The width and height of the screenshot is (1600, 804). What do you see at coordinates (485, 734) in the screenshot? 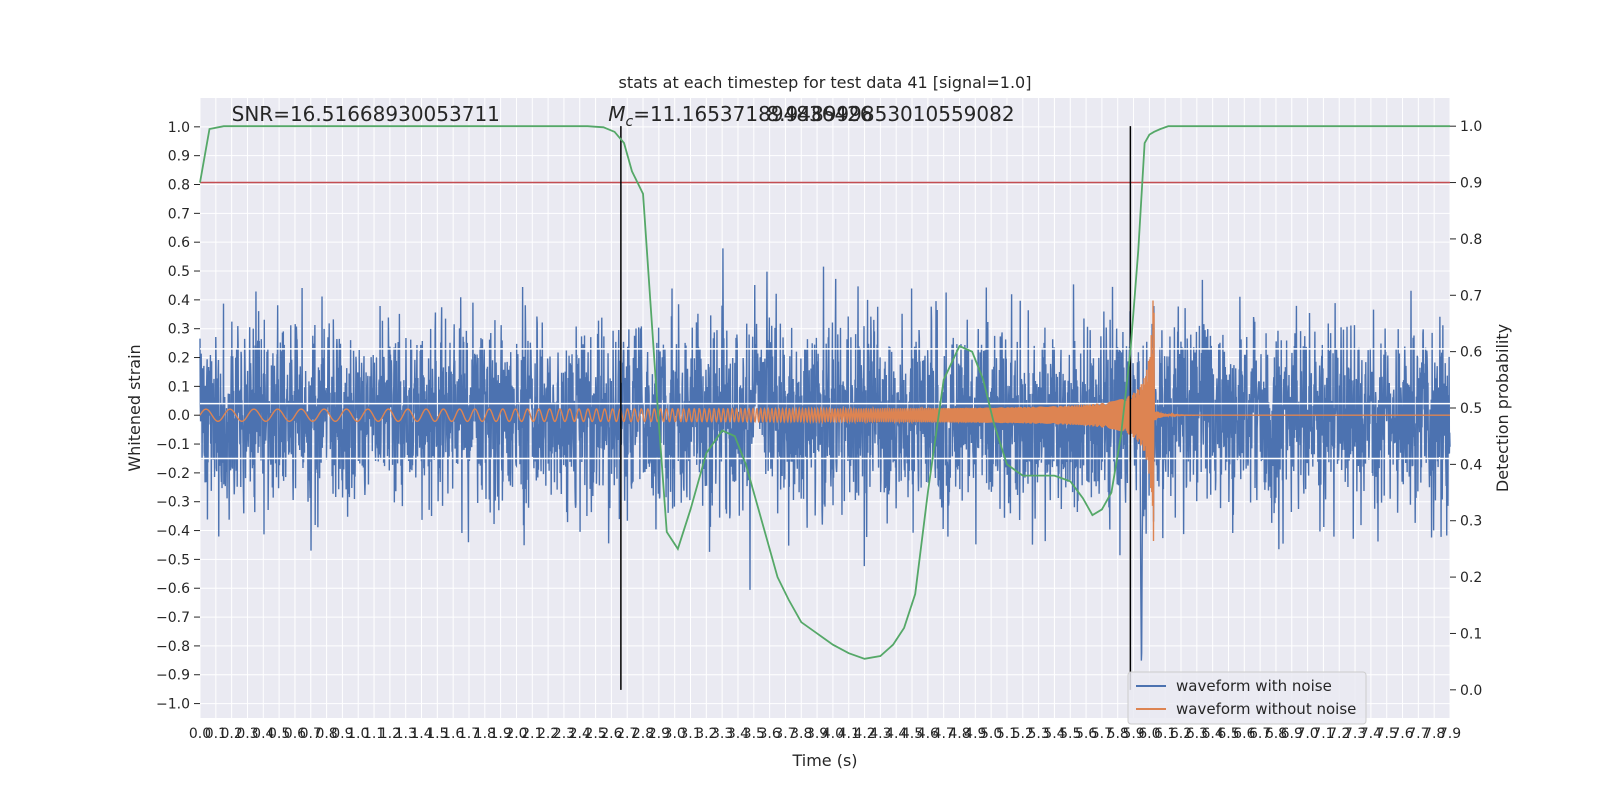
I see `x-tick-label: 1.8` at bounding box center [485, 734].